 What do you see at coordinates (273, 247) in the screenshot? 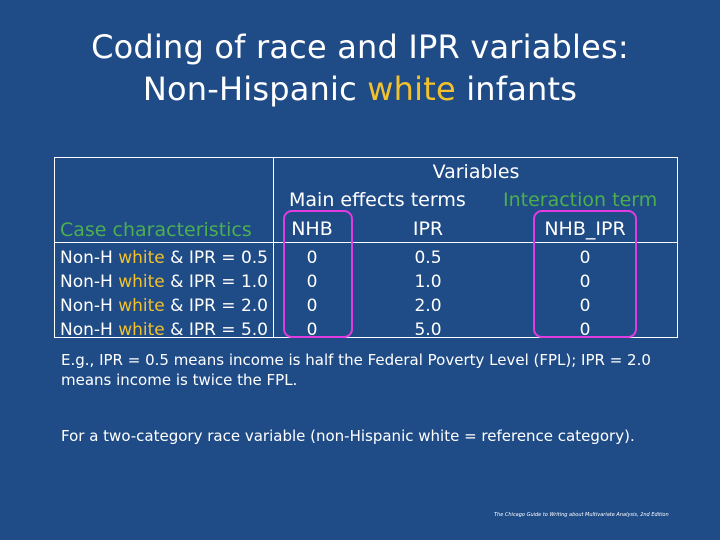
I see `table-column-divider` at bounding box center [273, 247].